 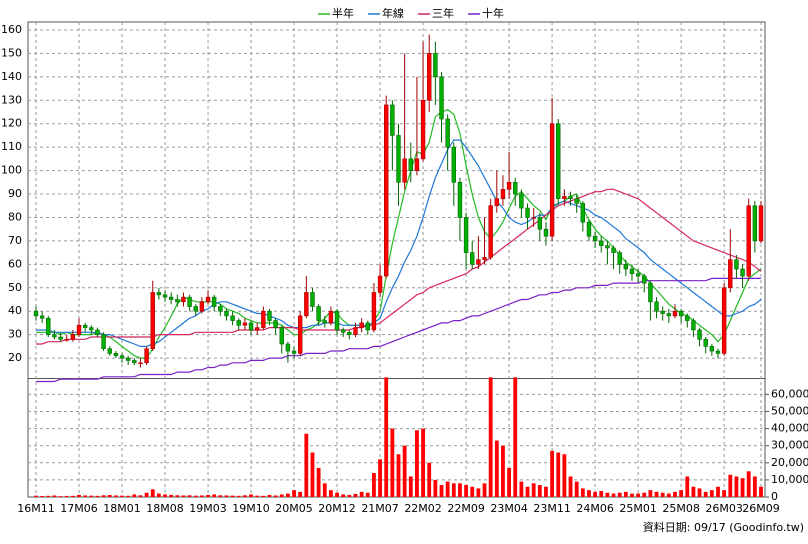 What do you see at coordinates (11, 76) in the screenshot?
I see `y-tick-label: 140` at bounding box center [11, 76].